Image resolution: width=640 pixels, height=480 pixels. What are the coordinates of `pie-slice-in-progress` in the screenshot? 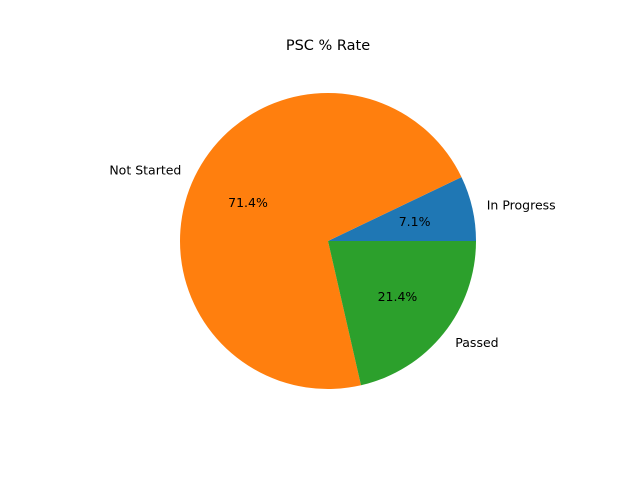 It's located at (402, 209).